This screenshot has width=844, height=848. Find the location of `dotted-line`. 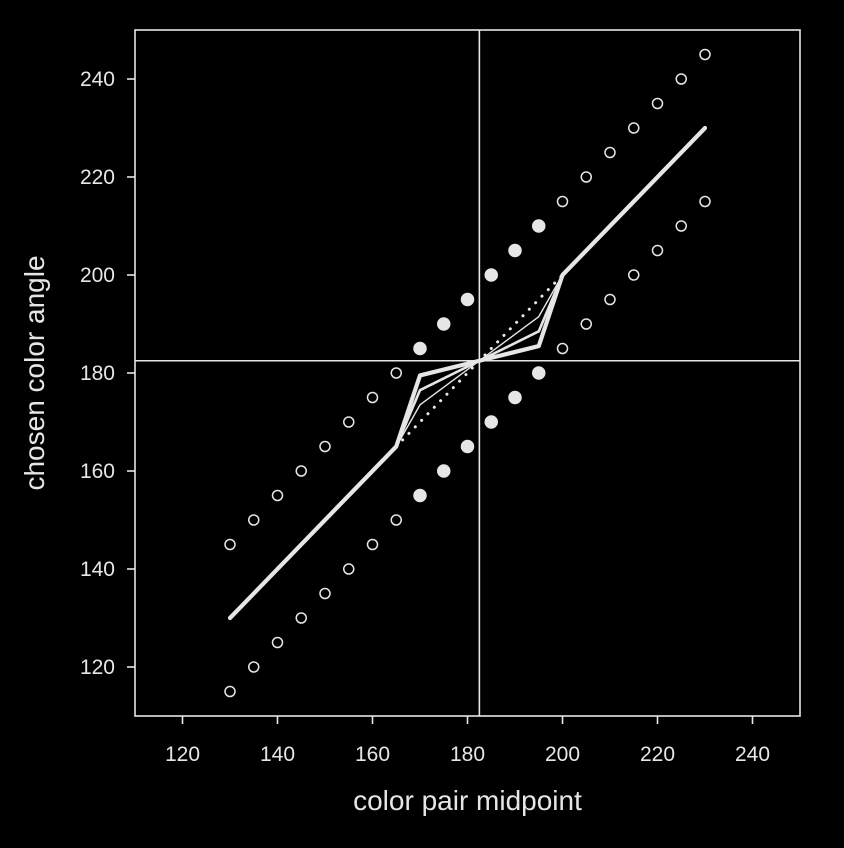

dotted-line is located at coordinates (479, 360).